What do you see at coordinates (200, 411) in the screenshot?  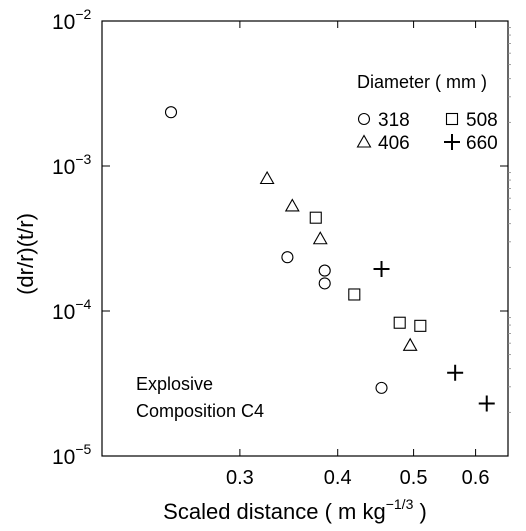 I see `annotation-line: Composition C4` at bounding box center [200, 411].